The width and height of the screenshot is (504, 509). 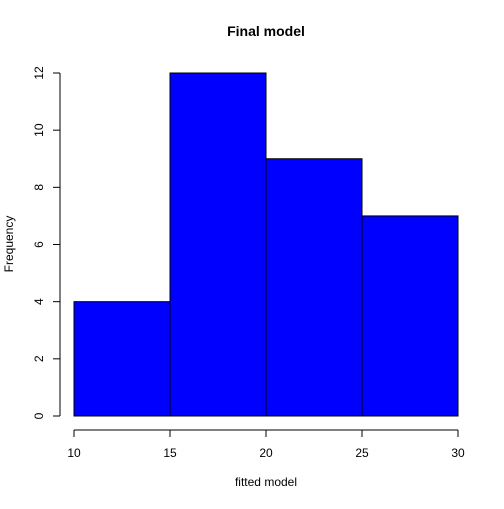 I want to click on x-axis: 10 15 20 25 30, so click(x=266, y=444).